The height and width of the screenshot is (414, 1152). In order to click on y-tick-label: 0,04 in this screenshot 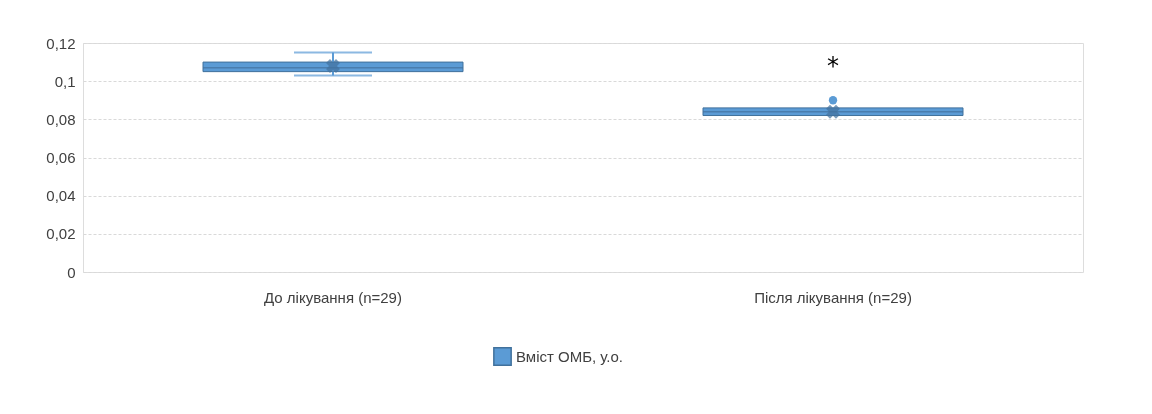, I will do `click(61, 196)`.